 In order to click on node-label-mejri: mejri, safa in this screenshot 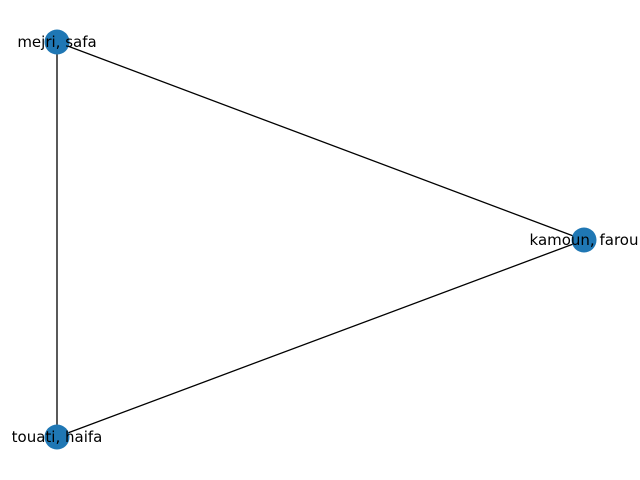, I will do `click(56, 42)`.